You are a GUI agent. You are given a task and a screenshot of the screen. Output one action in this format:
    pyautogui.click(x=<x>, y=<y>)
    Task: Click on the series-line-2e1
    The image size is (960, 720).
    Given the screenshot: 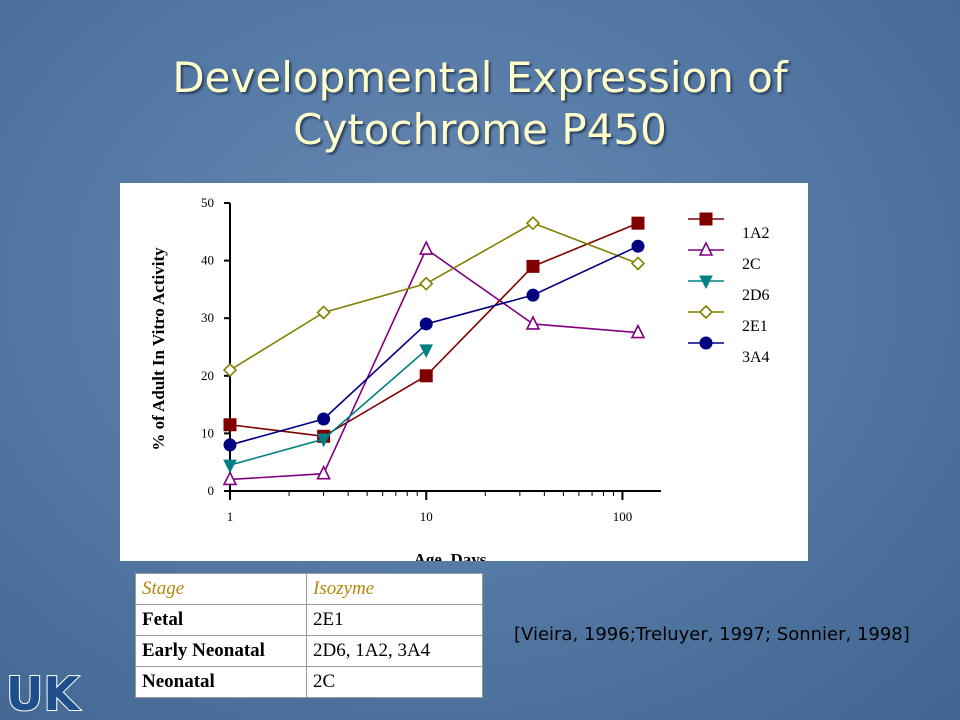 What is the action you would take?
    pyautogui.click(x=434, y=296)
    